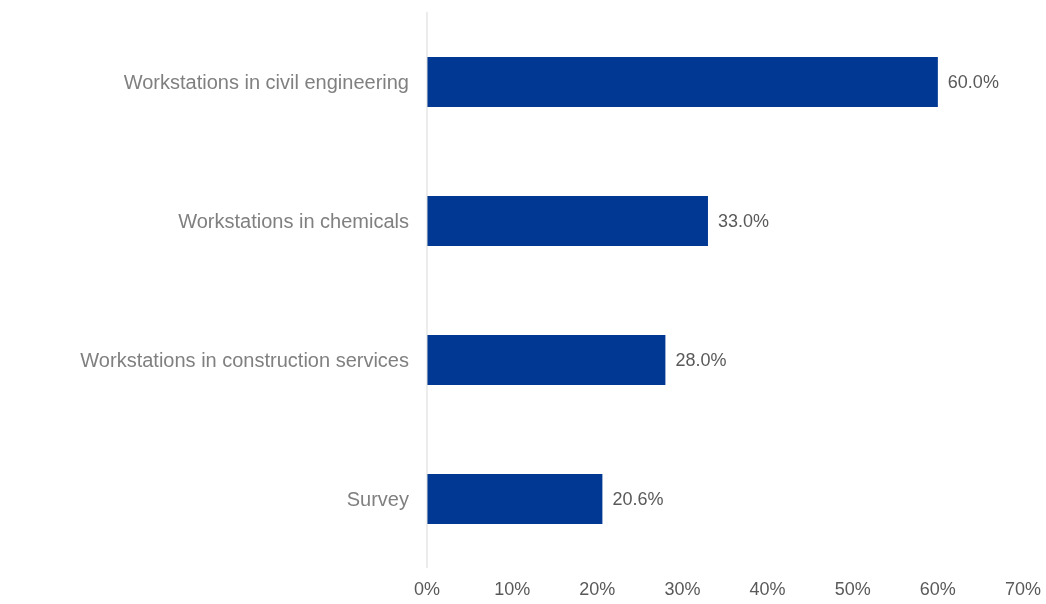  What do you see at coordinates (937, 588) in the screenshot?
I see `x-tick-label: 60%` at bounding box center [937, 588].